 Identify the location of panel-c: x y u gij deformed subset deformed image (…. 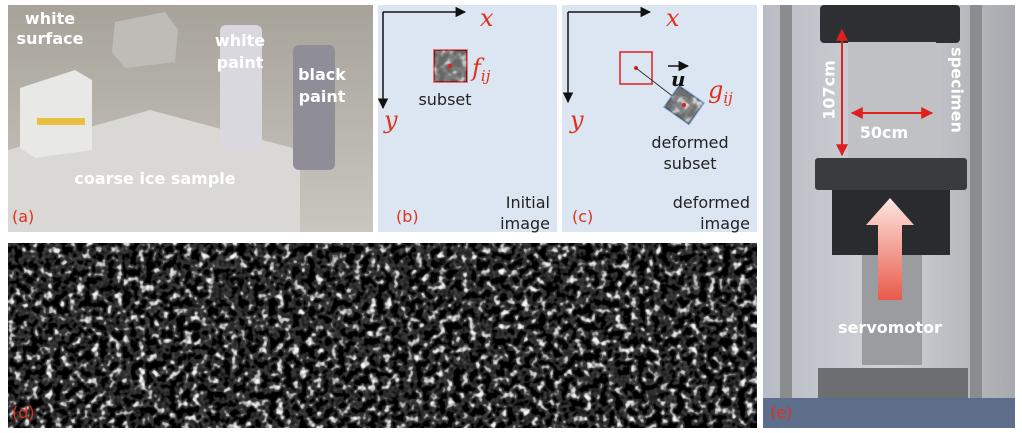
(659, 118).